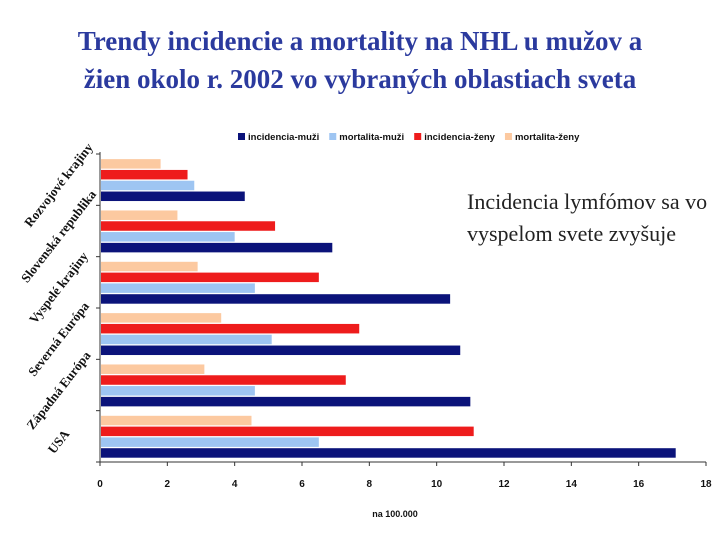  I want to click on legend-label-incidencia-muži: incidencia-muži, so click(283, 137).